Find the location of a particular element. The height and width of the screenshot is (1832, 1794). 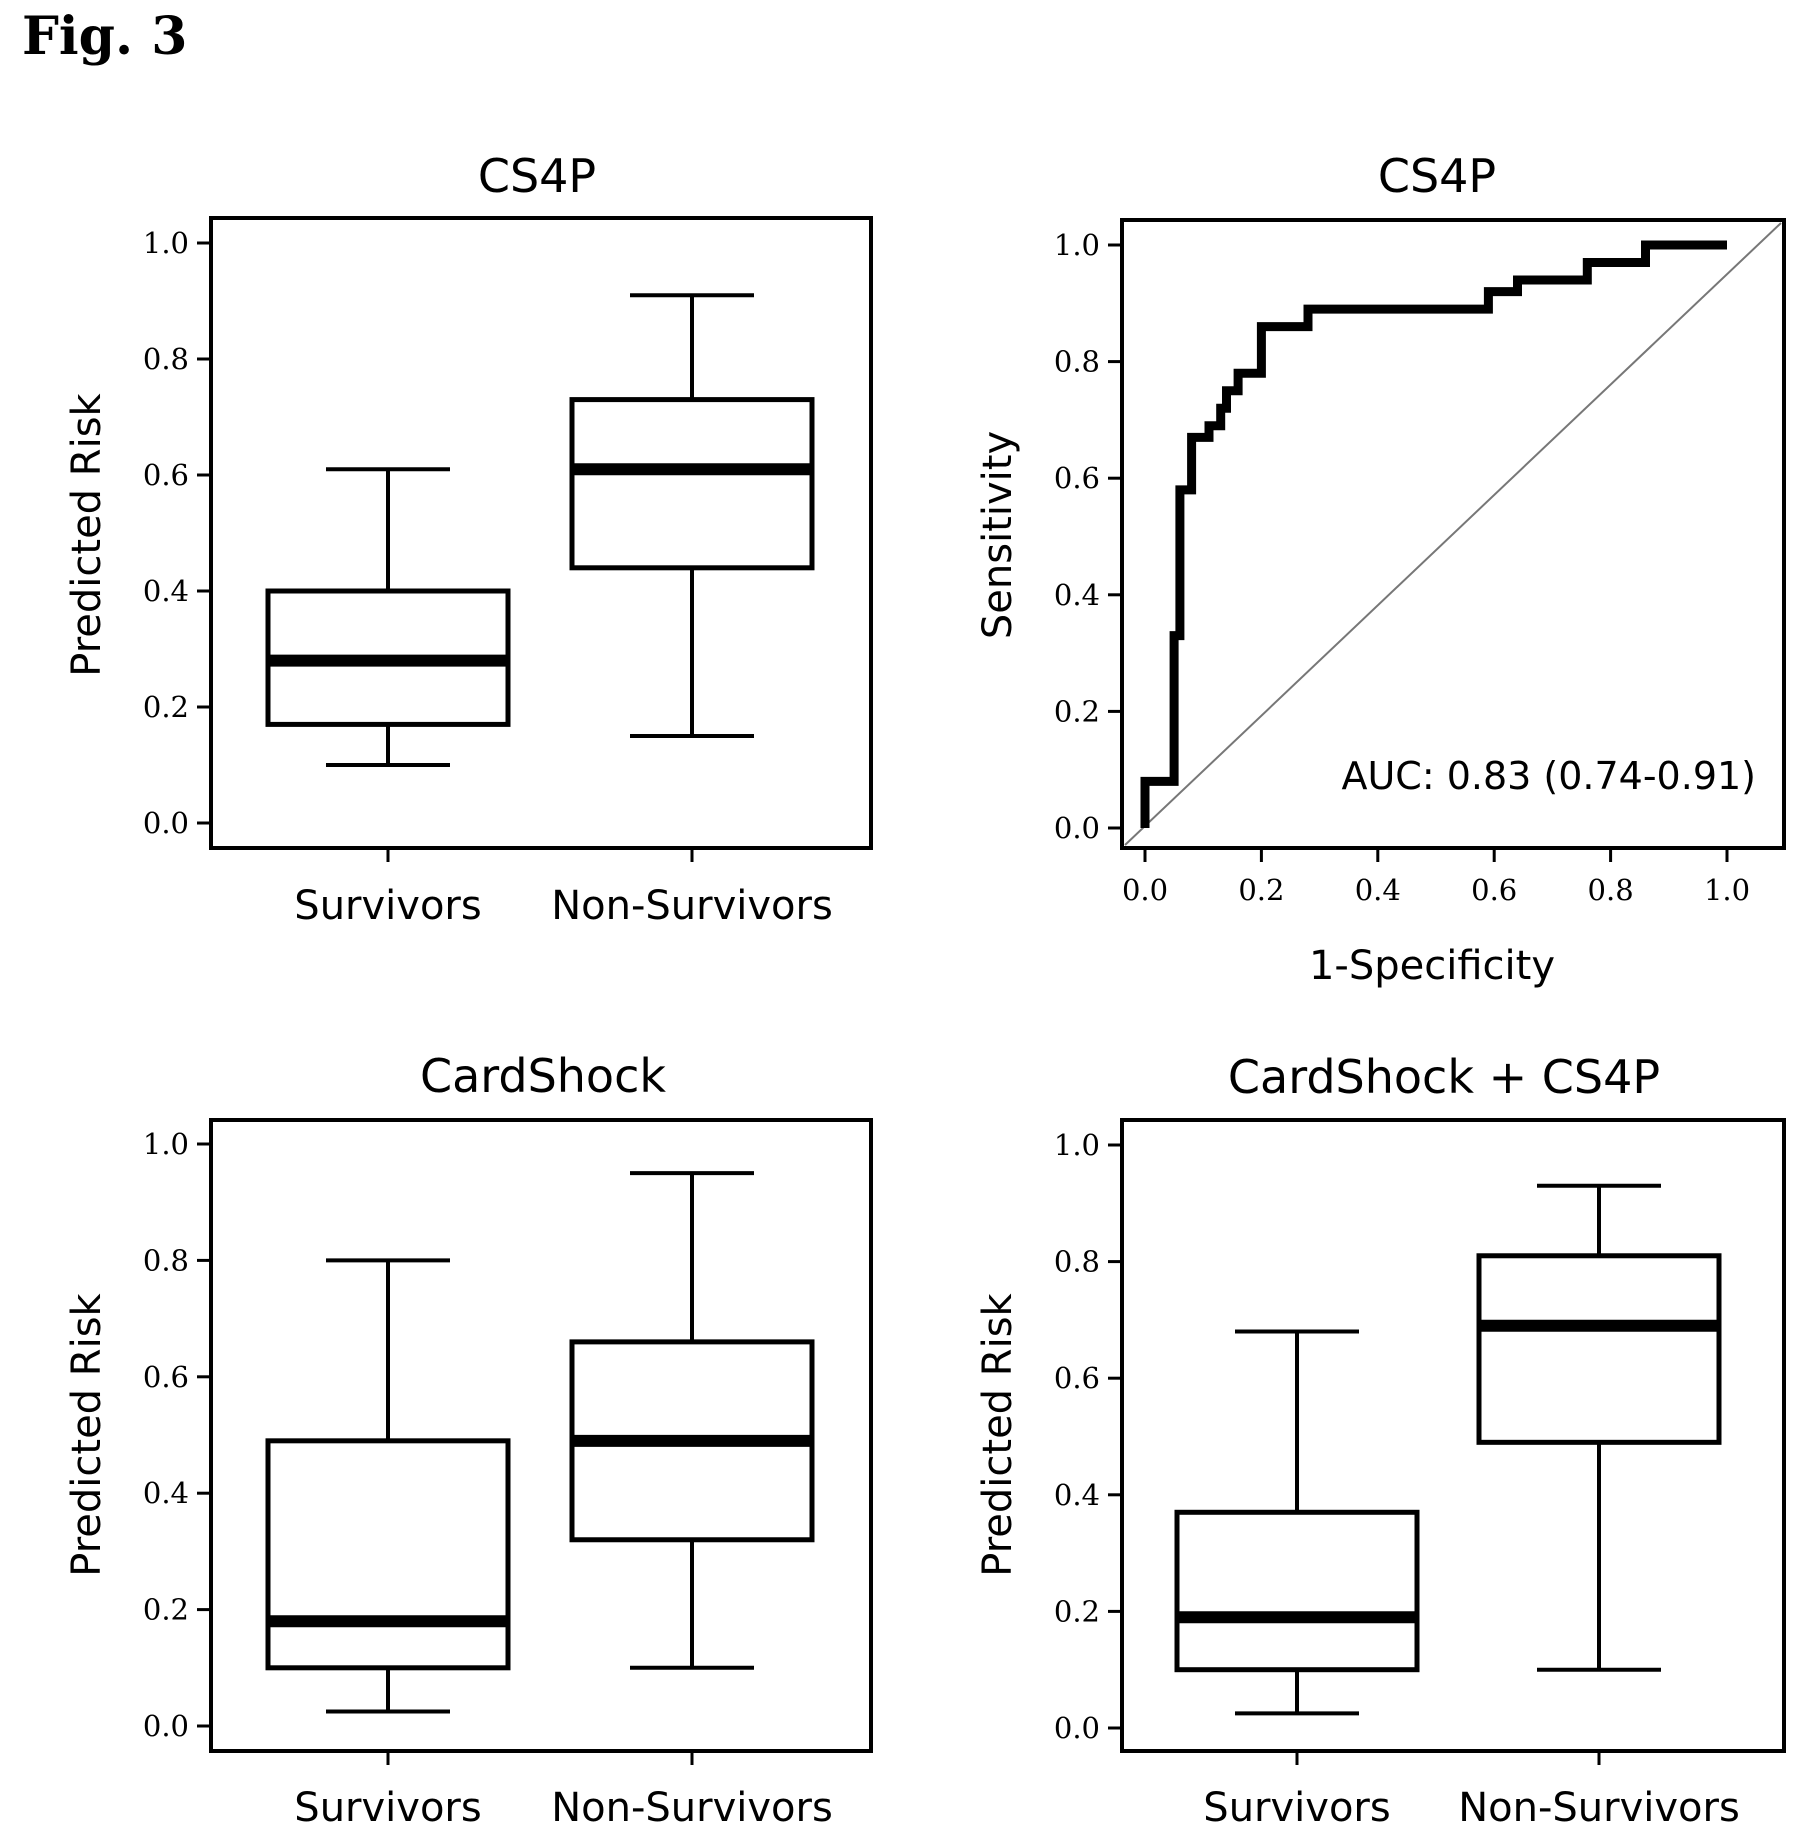

panel-2-y-axis-label: Sensitivity is located at coordinates (998, 535).